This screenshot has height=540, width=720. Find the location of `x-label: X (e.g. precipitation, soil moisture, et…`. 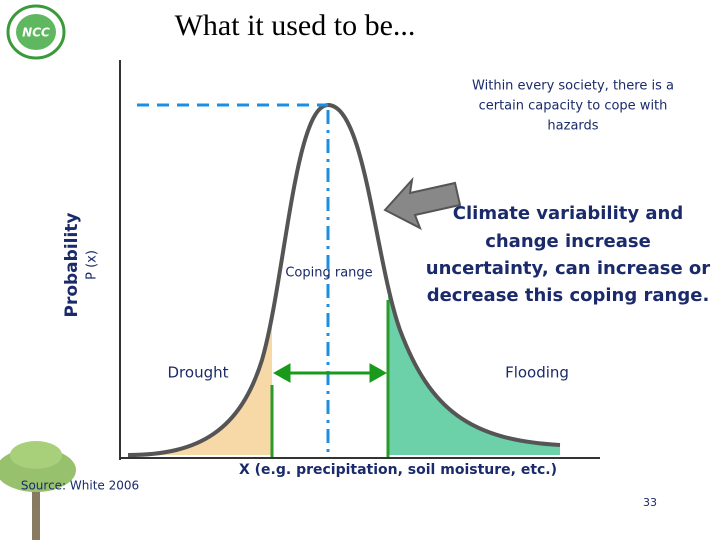

x-label: X (e.g. precipitation, soil moisture, et… is located at coordinates (398, 470).